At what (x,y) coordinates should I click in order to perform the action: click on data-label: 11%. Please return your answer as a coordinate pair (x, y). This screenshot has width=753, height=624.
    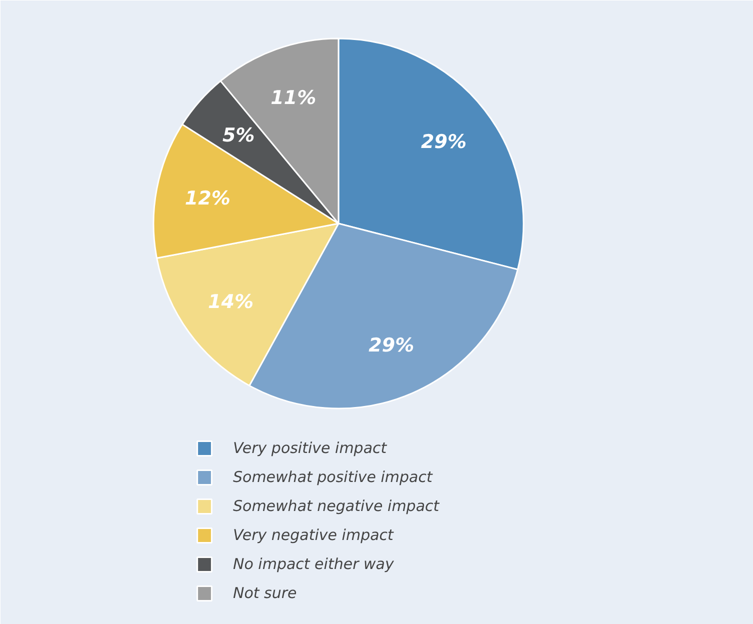
    Looking at the image, I should click on (293, 98).